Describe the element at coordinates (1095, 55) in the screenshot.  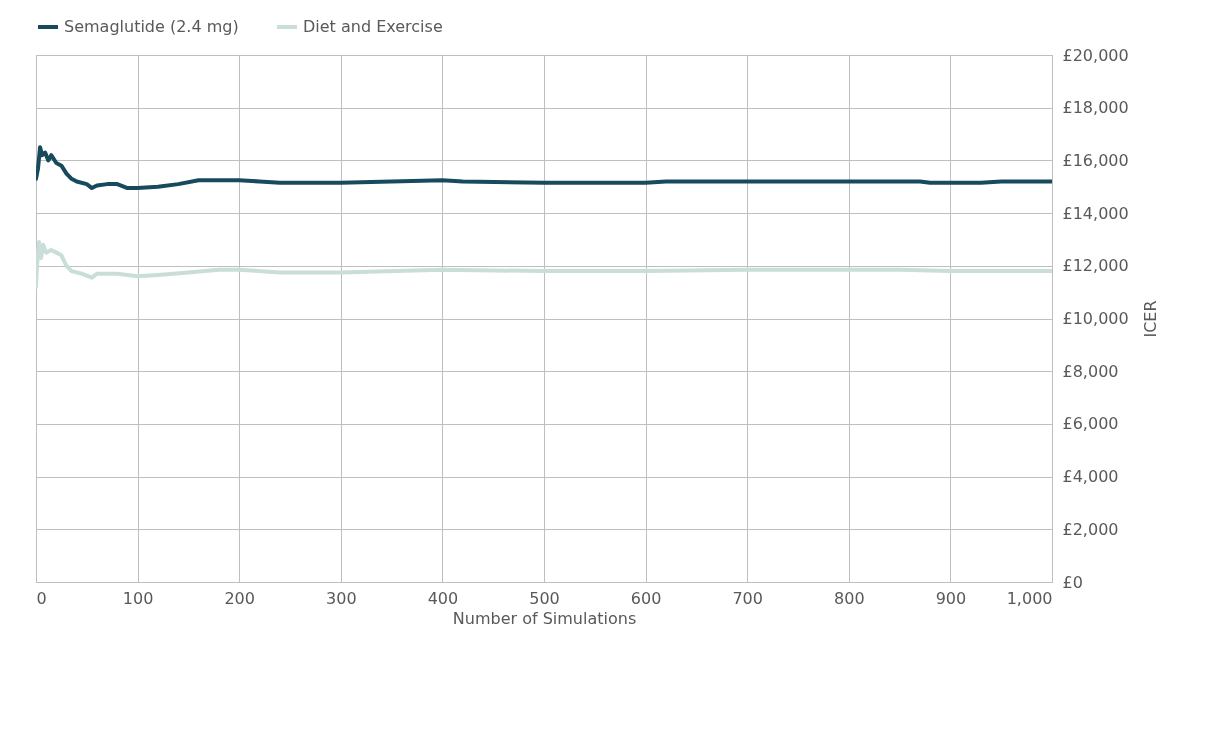
I see `y-tick-label: £20,000` at that location.